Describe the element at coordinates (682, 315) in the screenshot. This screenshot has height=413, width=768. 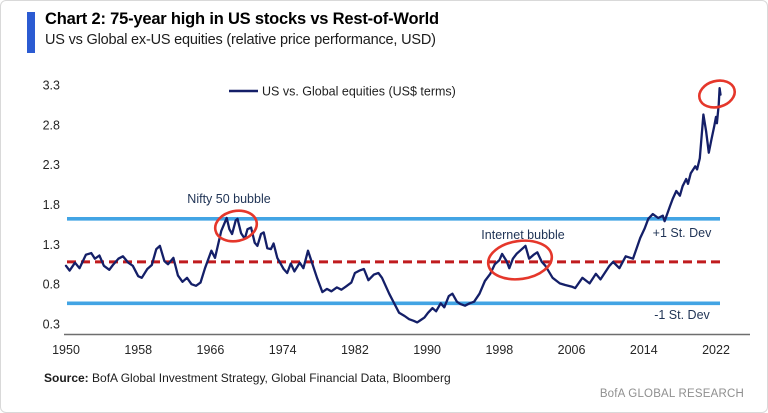
I see `stdev-label: -1 St. Dev` at that location.